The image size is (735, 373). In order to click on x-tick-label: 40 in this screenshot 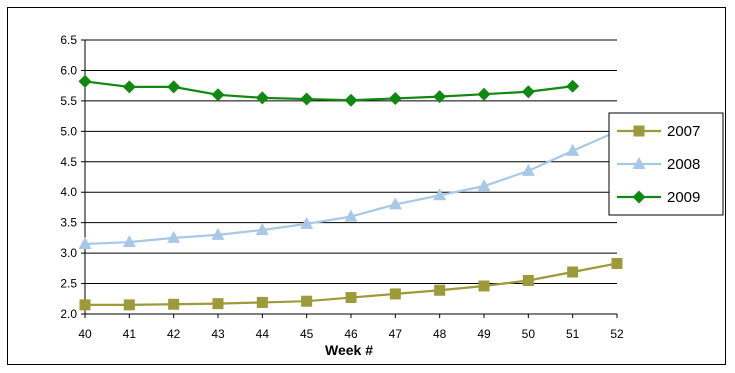, I will do `click(85, 334)`.